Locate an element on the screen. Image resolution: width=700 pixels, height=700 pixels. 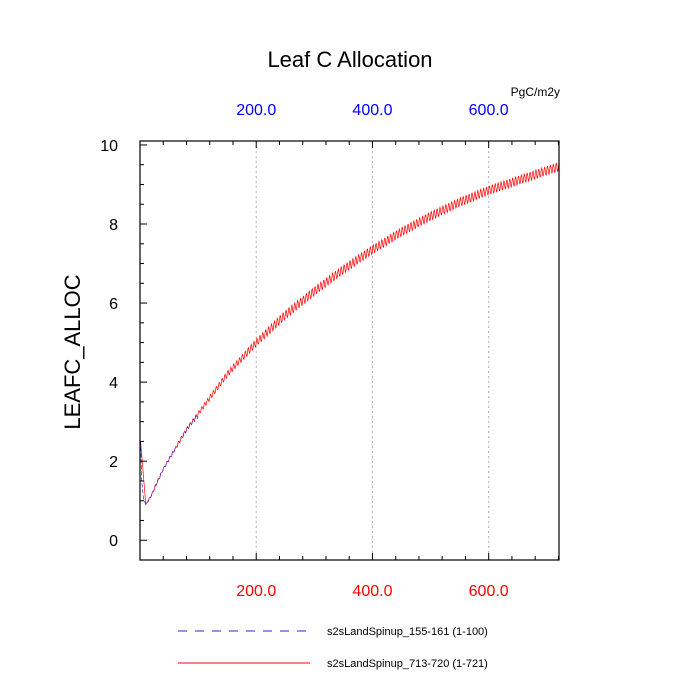
x-tick-label: 400.0 is located at coordinates (372, 591).